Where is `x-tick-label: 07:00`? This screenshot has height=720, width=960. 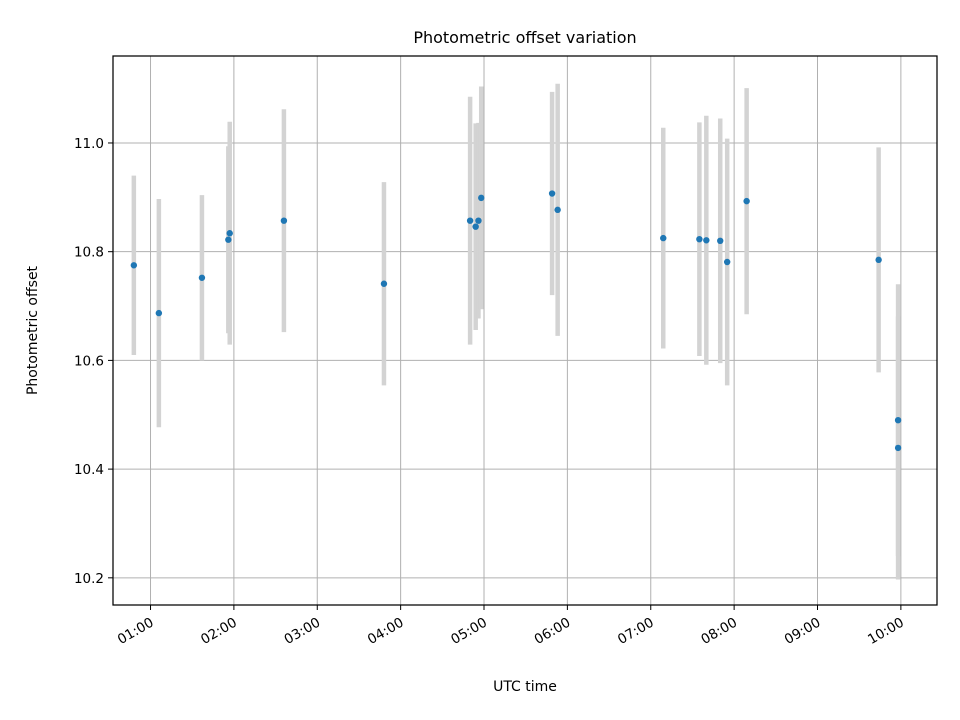
x-tick-label: 07:00 is located at coordinates (636, 631).